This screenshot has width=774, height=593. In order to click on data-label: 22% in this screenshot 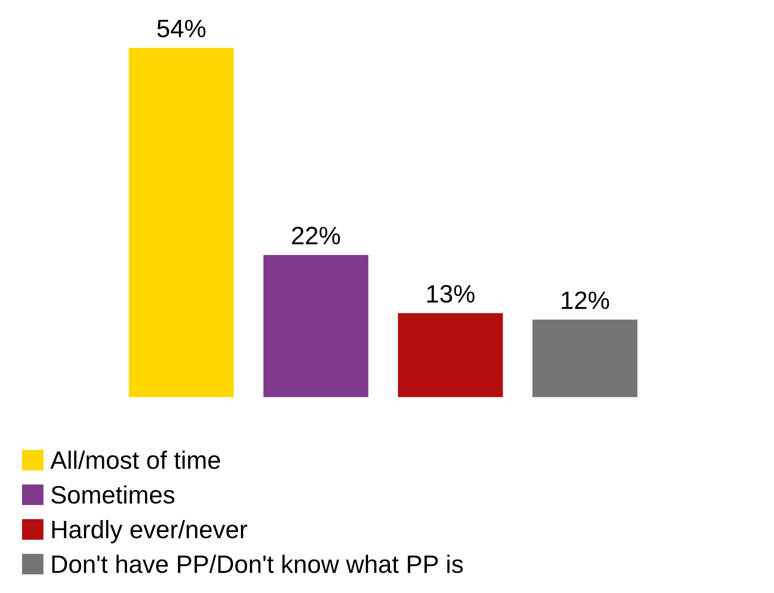, I will do `click(316, 235)`.